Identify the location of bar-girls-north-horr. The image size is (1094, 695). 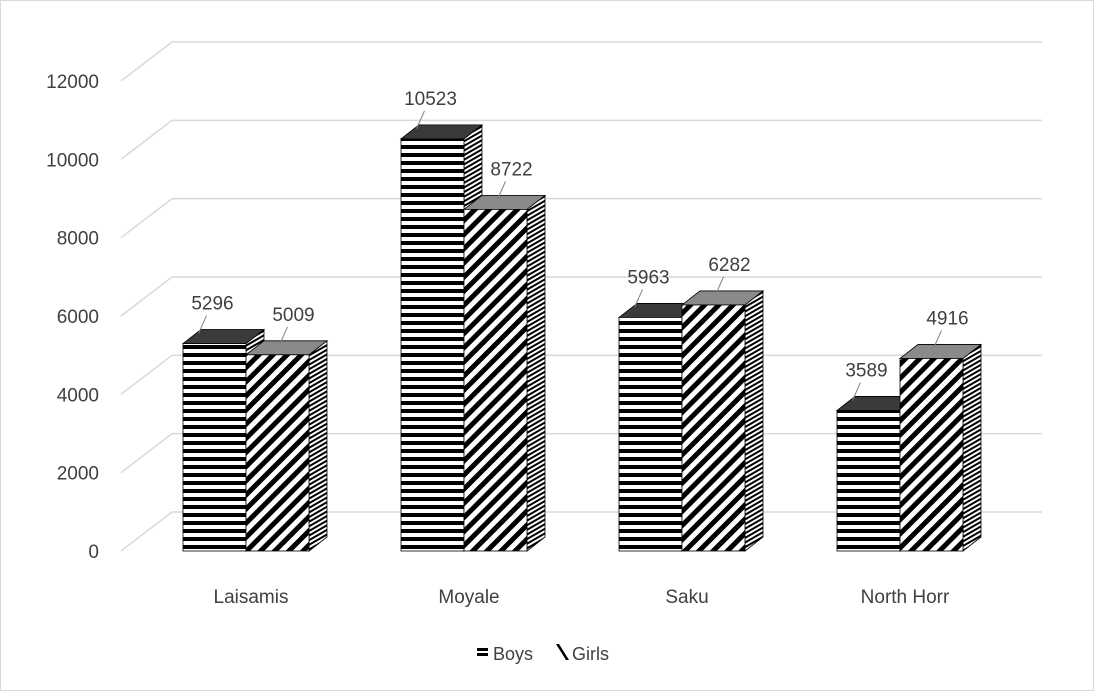
(931, 455).